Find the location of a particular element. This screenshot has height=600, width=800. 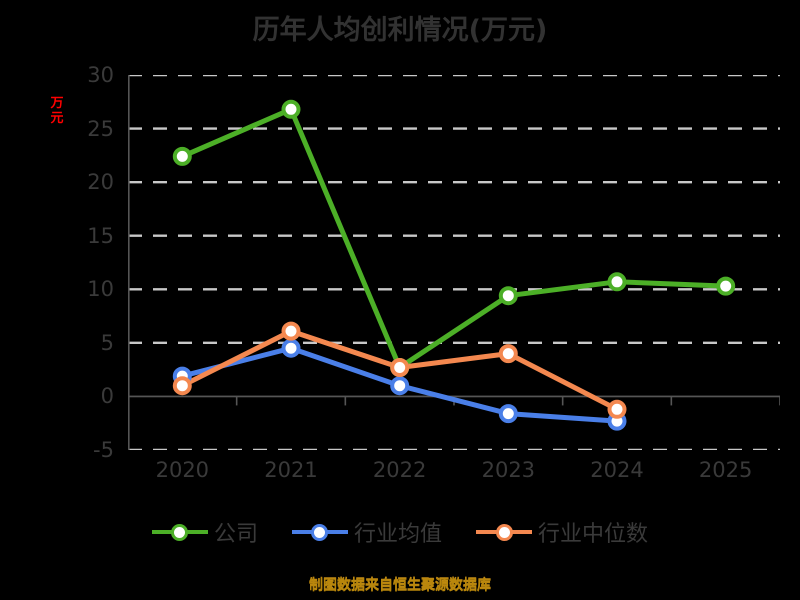

footer-note: 制图数据来自恒生聚源数据库 制图数据来自恒生聚源数据库 is located at coordinates (400, 584).